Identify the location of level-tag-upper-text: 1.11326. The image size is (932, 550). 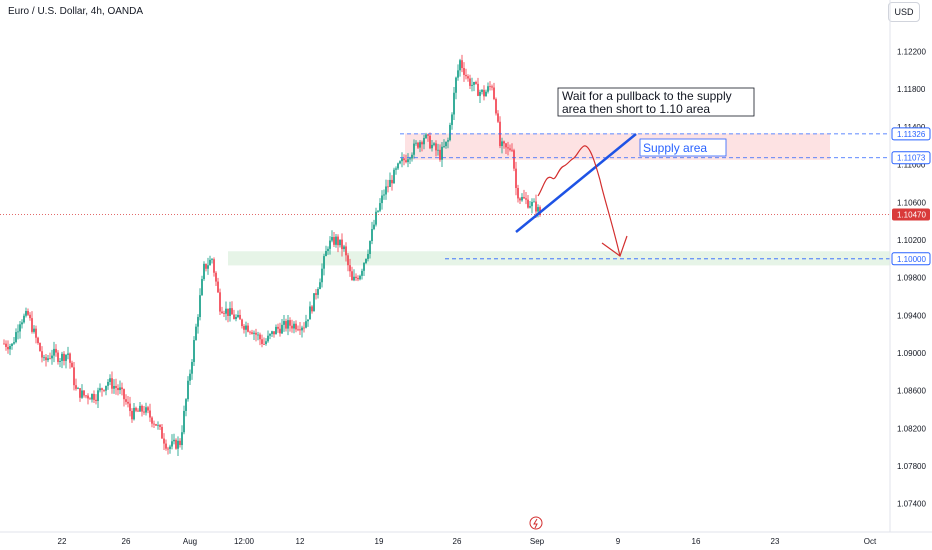
(911, 134).